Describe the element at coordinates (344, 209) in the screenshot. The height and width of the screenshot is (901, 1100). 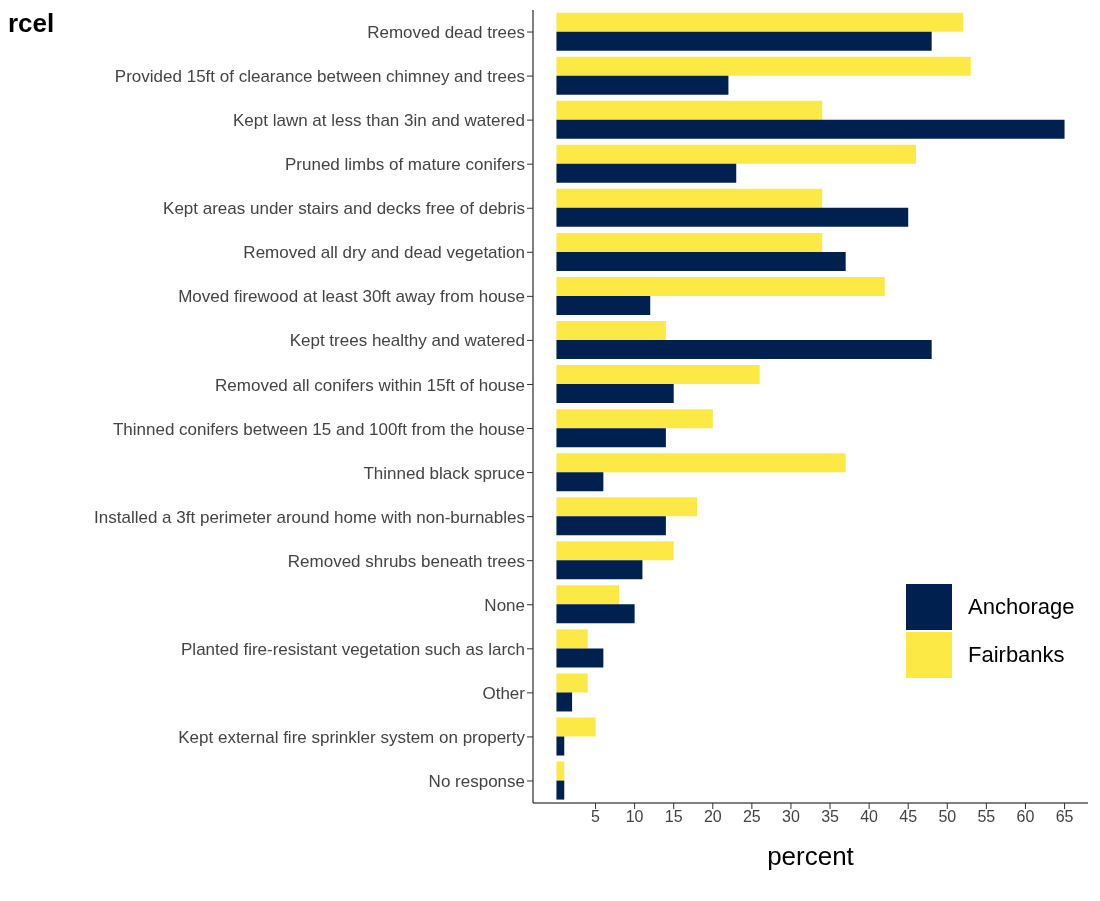
I see `y-tick-label: Kept areas under stairs and decks free of debris` at that location.